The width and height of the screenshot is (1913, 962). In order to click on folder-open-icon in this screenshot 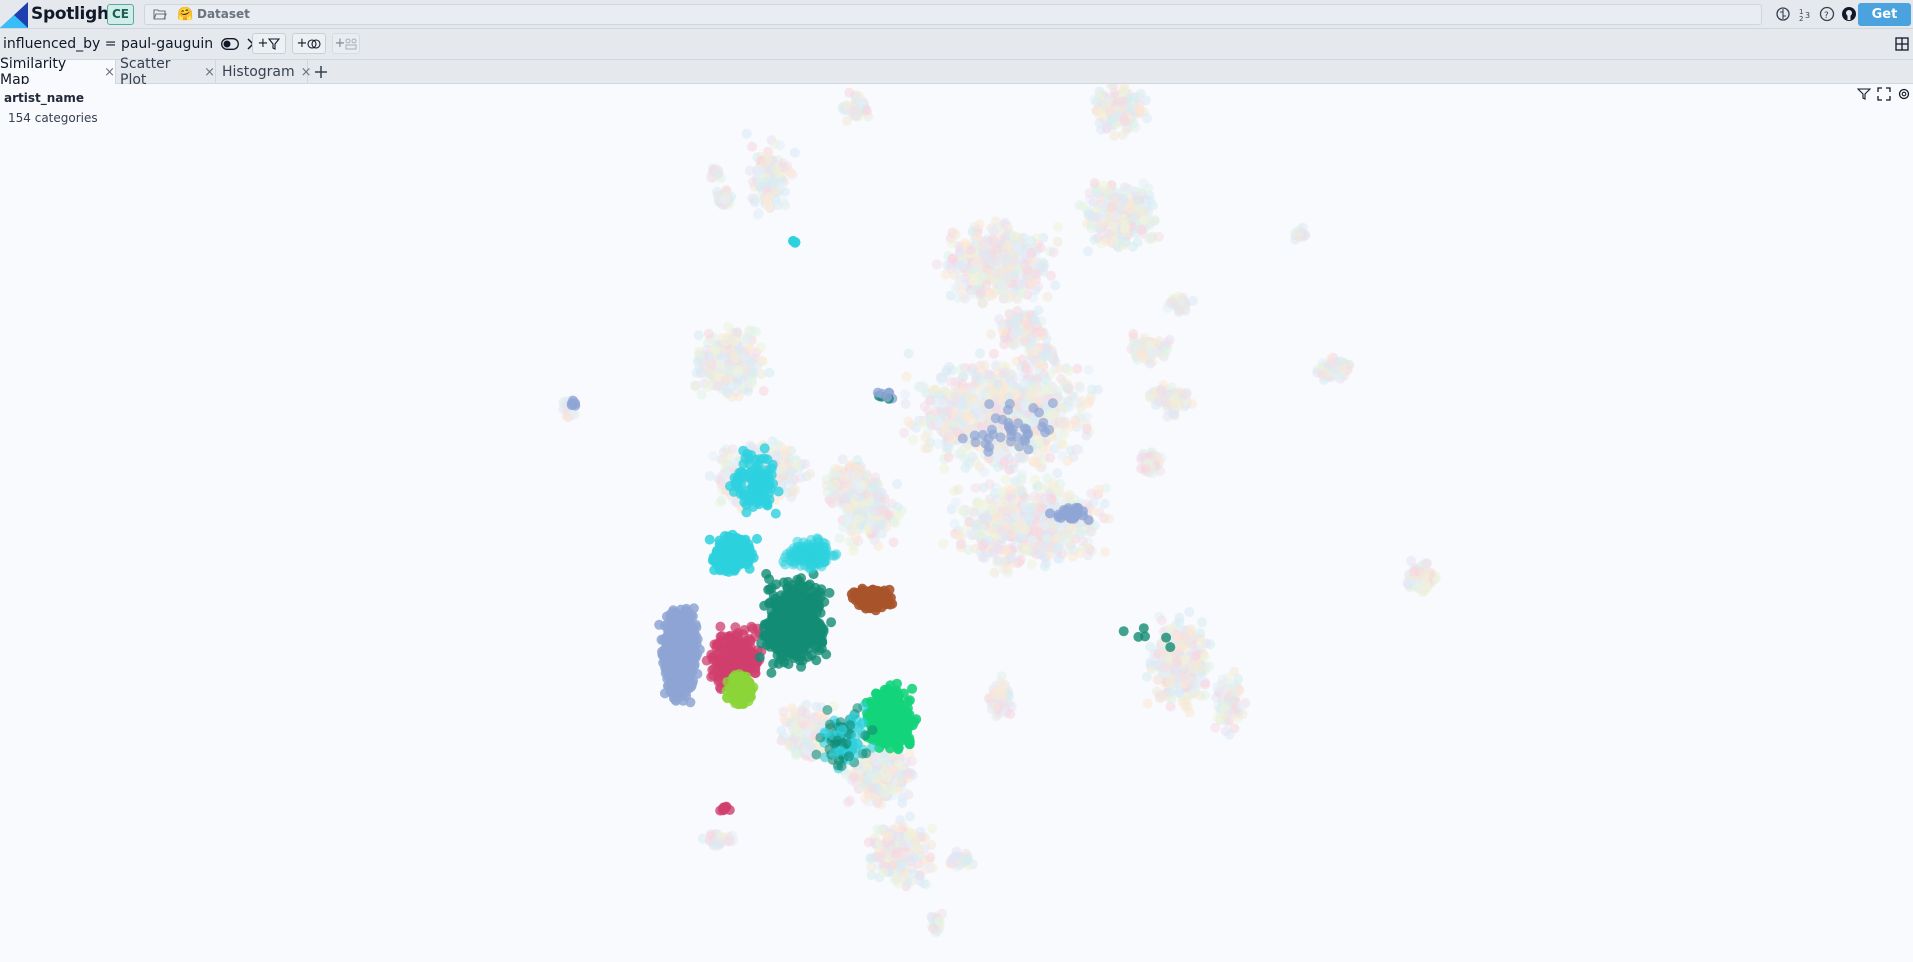, I will do `click(160, 14)`.